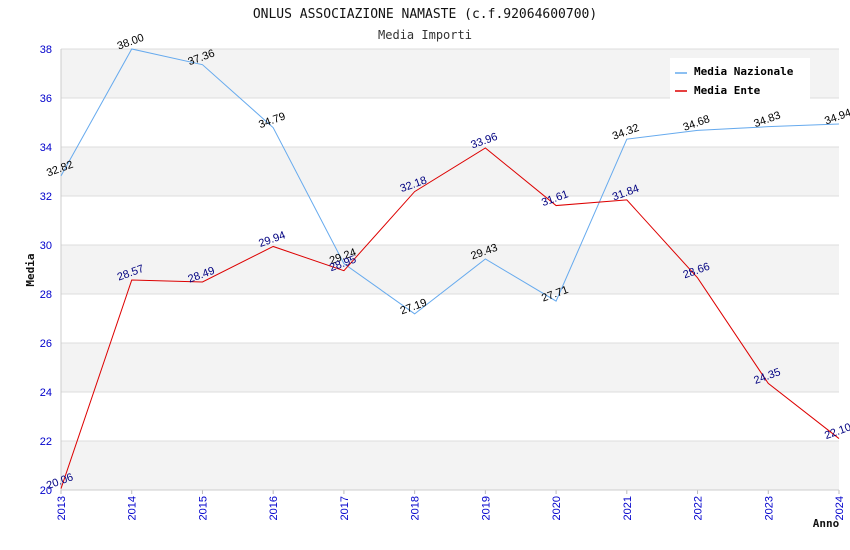 Image resolution: width=850 pixels, height=550 pixels. Describe the element at coordinates (133, 508) in the screenshot. I see `x-tick-label: 2014` at that location.